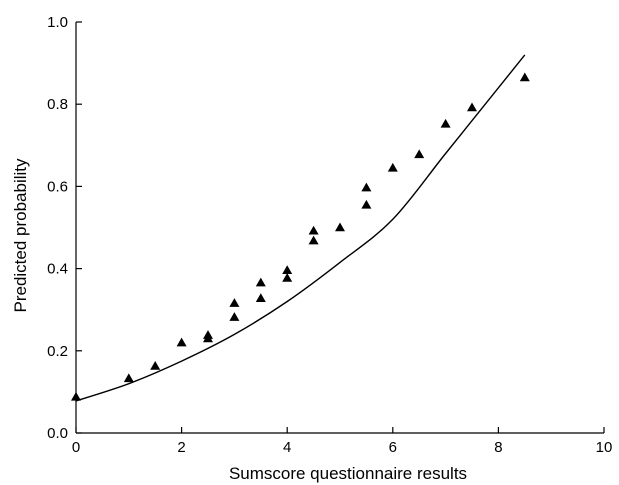  What do you see at coordinates (393, 447) in the screenshot?
I see `x-tick-label: 6` at bounding box center [393, 447].